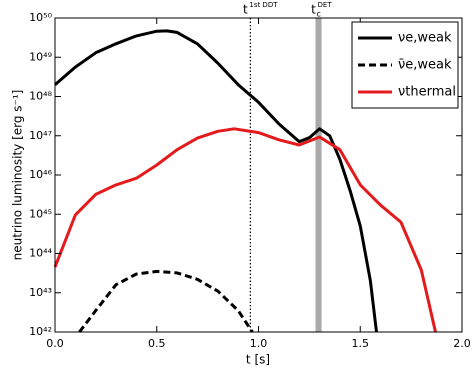 The height and width of the screenshot is (370, 474). Describe the element at coordinates (361, 343) in the screenshot. I see `x-tick-label: 1.5` at that location.